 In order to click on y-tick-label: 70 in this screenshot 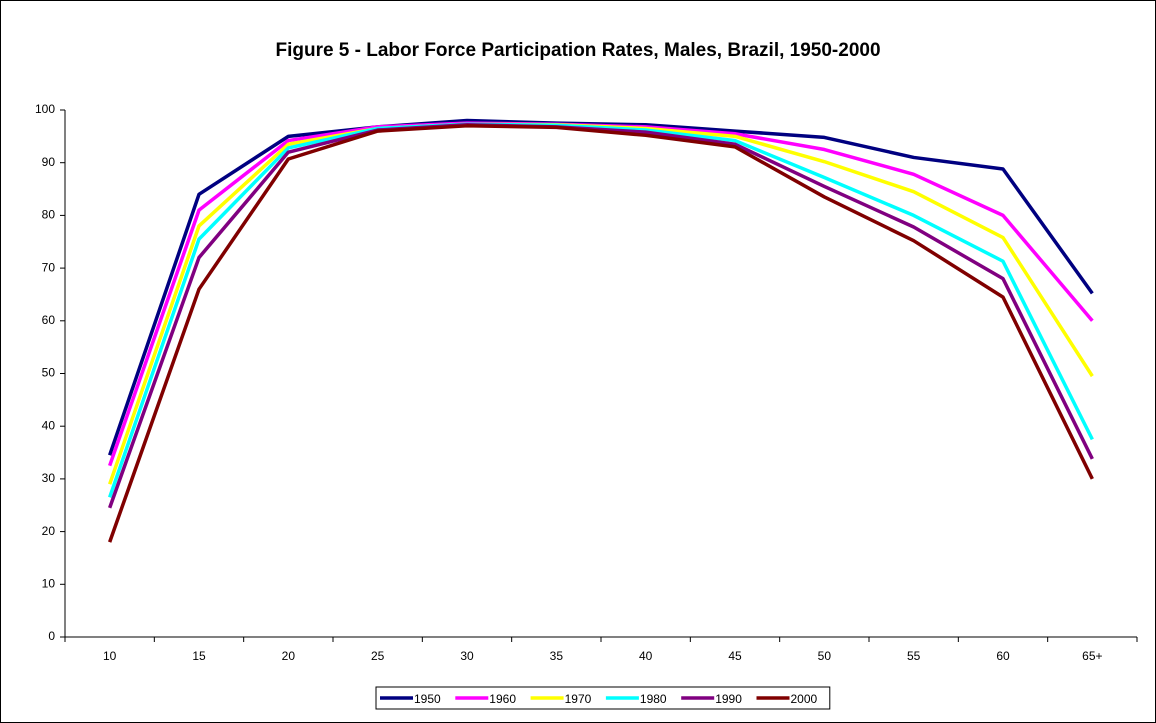, I will do `click(49, 267)`.